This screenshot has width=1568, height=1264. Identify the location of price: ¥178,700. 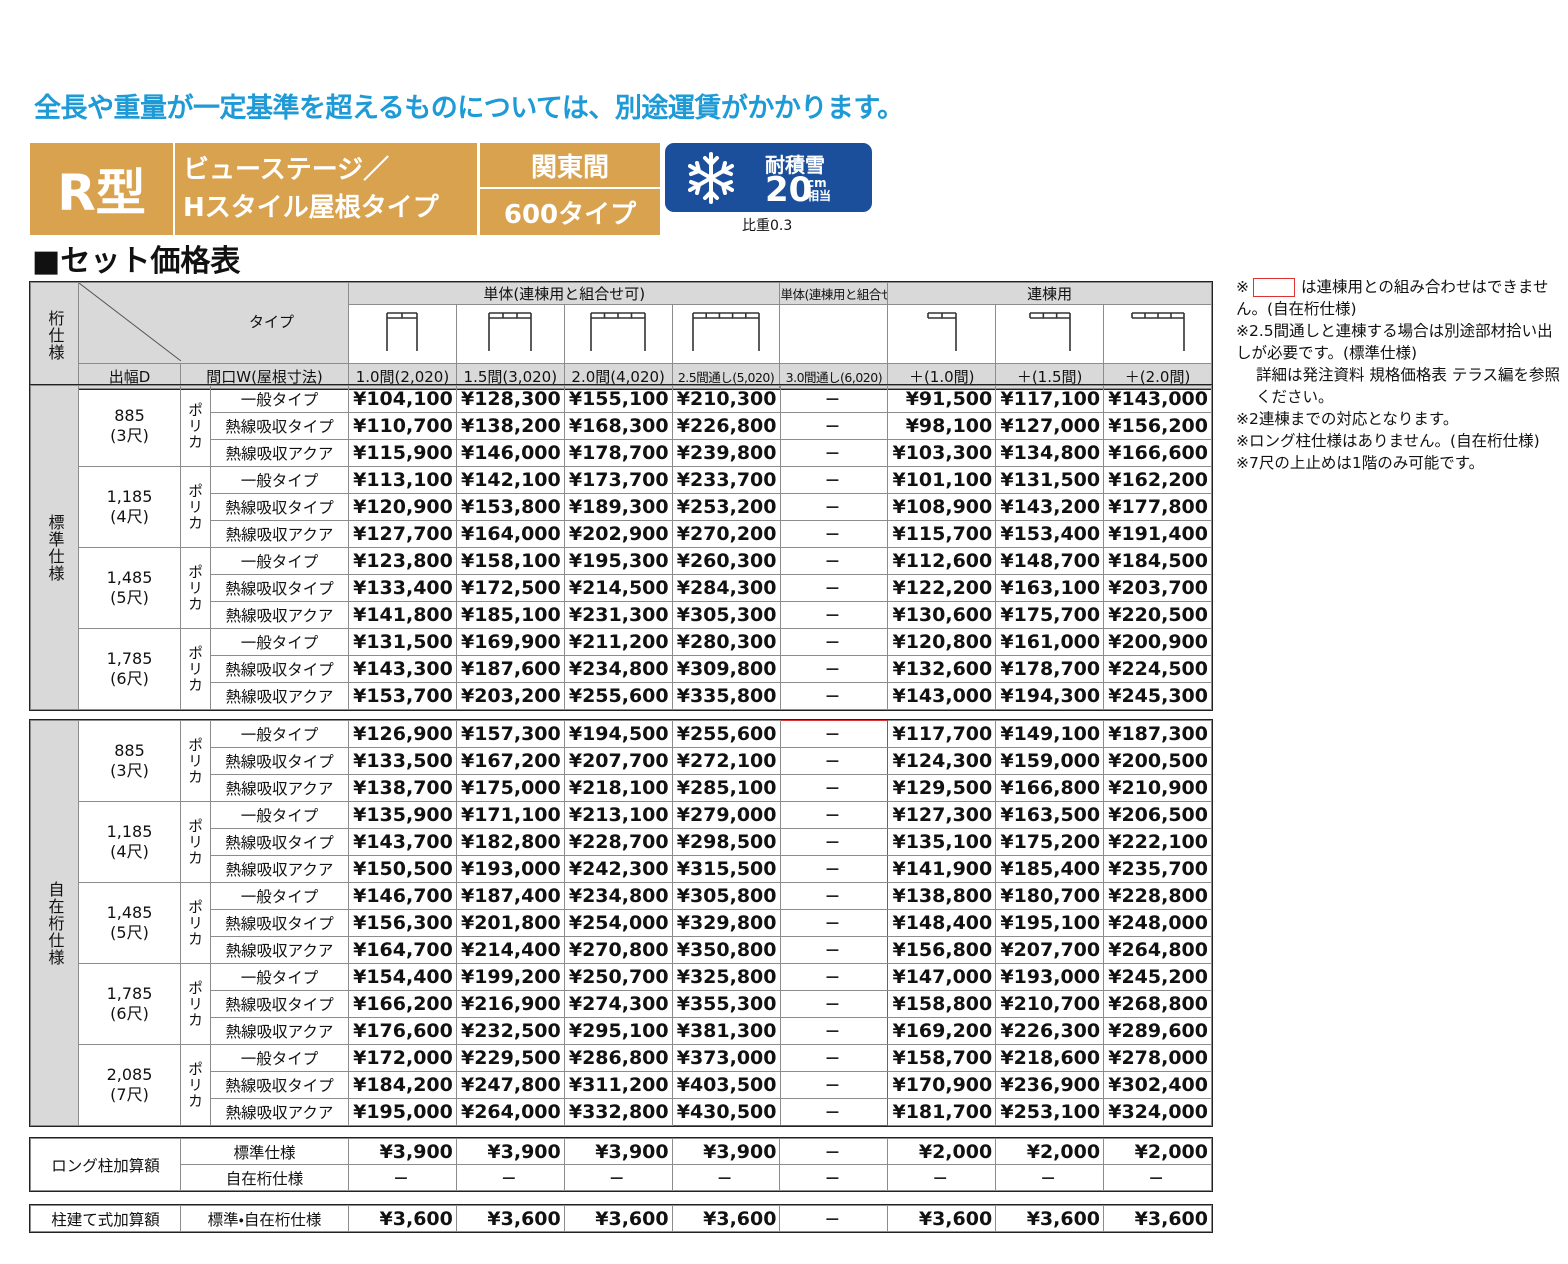
(1050, 669).